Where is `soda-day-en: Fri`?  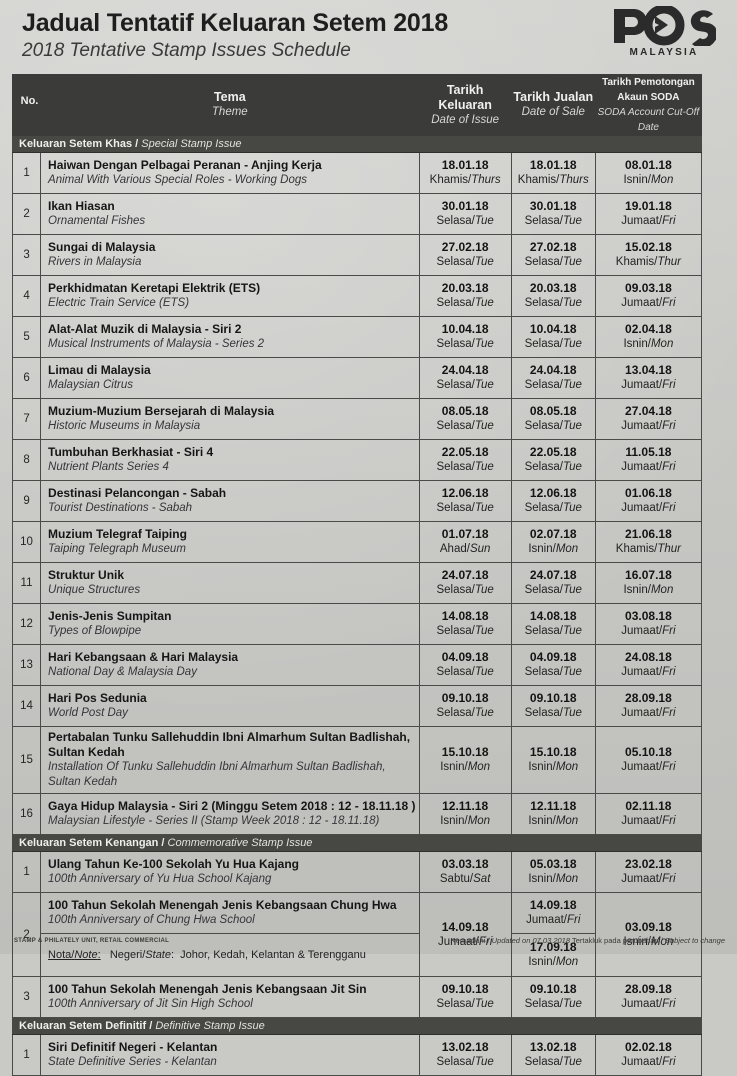 soda-day-en: Fri is located at coordinates (669, 1062).